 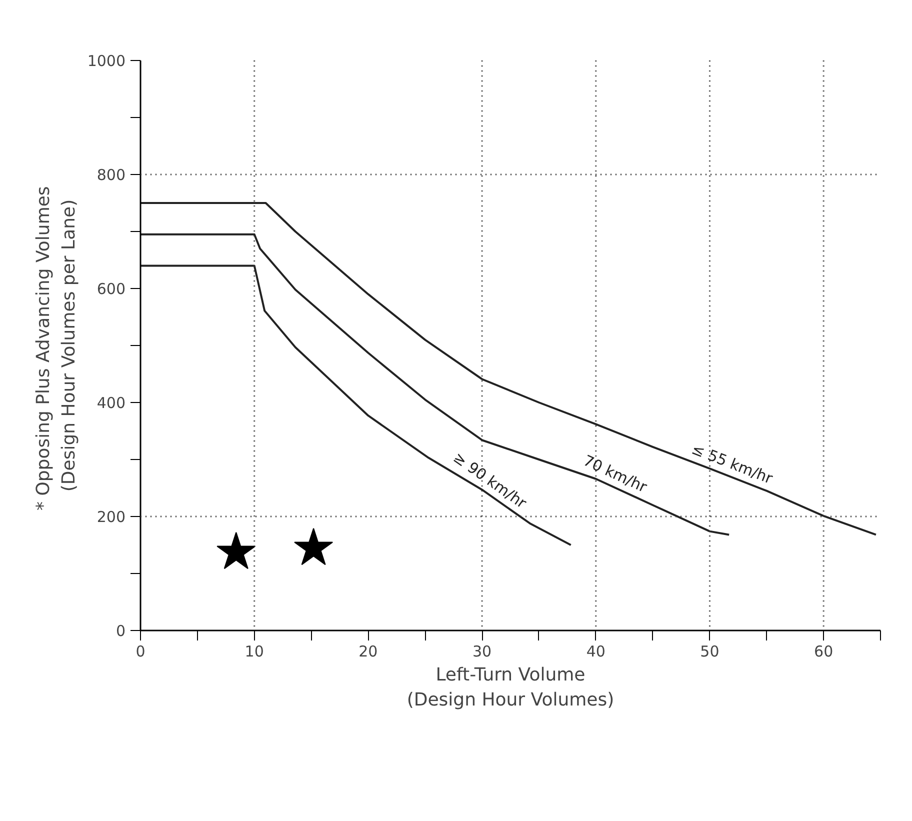 I want to click on y-tick-label: 800, so click(x=111, y=175).